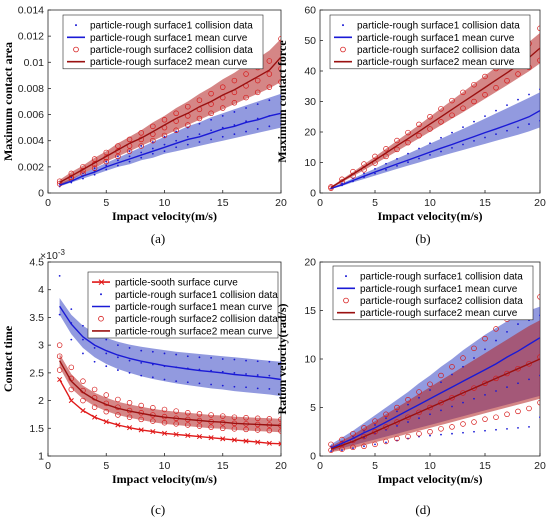  What do you see at coordinates (8, 358) in the screenshot?
I see `y-axis-label: Contact time` at bounding box center [8, 358].